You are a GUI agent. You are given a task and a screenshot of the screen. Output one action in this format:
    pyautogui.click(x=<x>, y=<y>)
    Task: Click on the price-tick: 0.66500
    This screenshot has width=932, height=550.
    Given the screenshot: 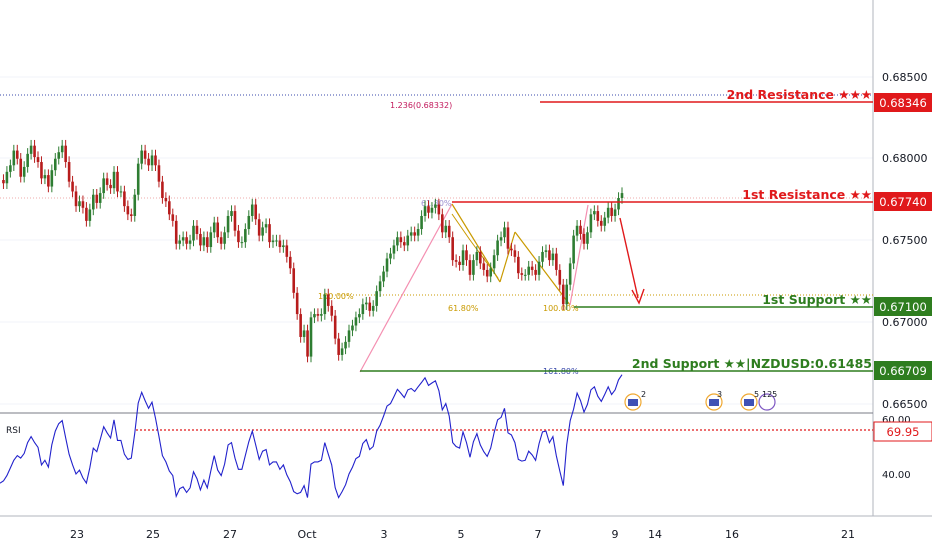 What is the action you would take?
    pyautogui.click(x=905, y=404)
    